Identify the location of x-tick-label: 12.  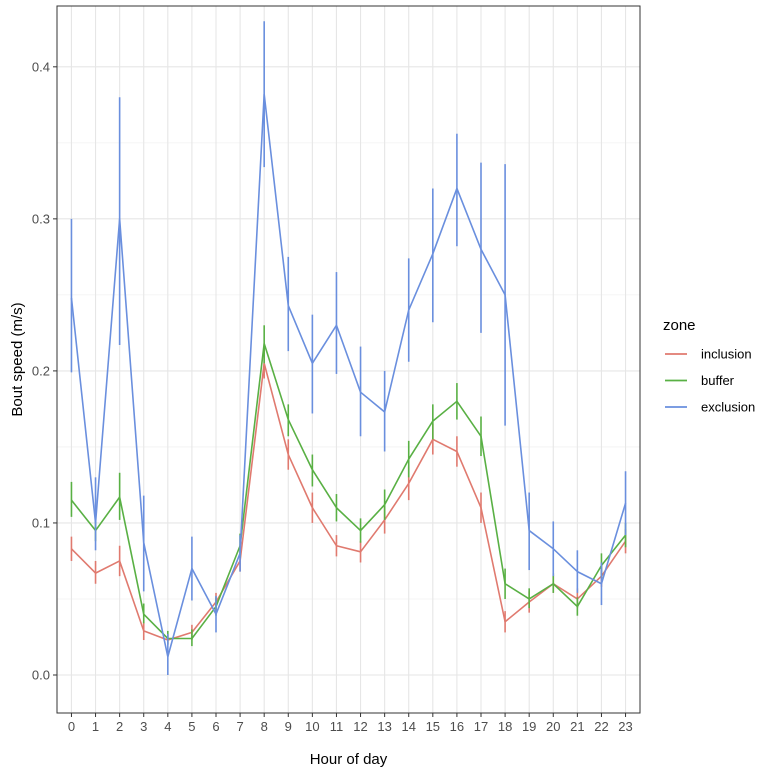
(360, 726).